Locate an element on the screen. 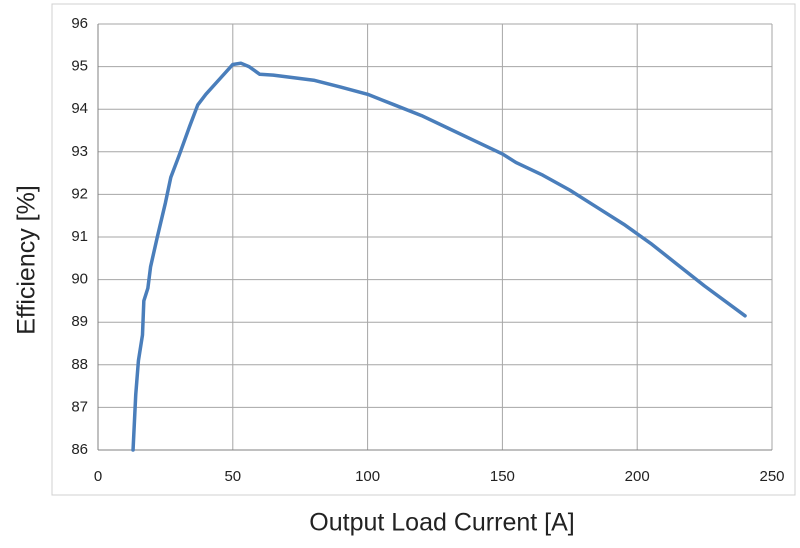 The width and height of the screenshot is (800, 548). x-tick-label: 0 is located at coordinates (98, 476).